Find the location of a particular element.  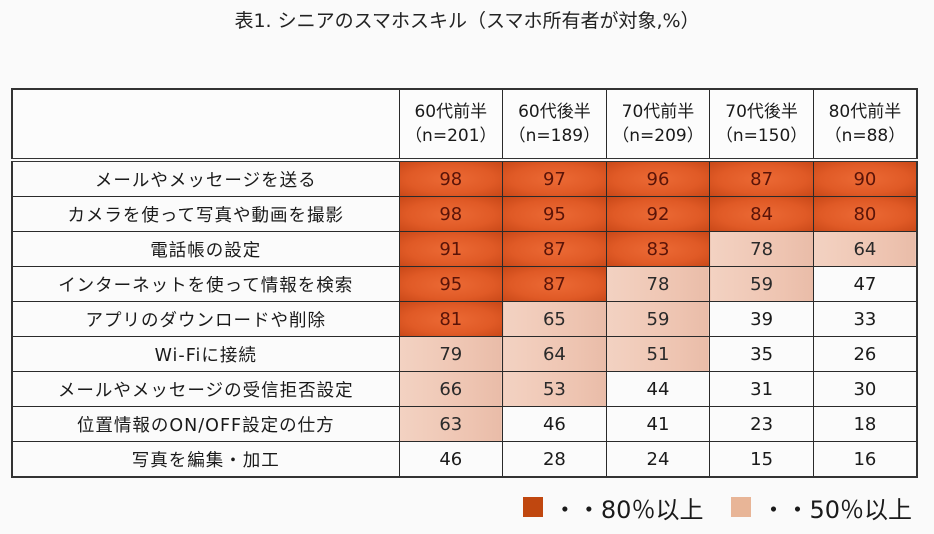

value-cell: 84 is located at coordinates (761, 214).